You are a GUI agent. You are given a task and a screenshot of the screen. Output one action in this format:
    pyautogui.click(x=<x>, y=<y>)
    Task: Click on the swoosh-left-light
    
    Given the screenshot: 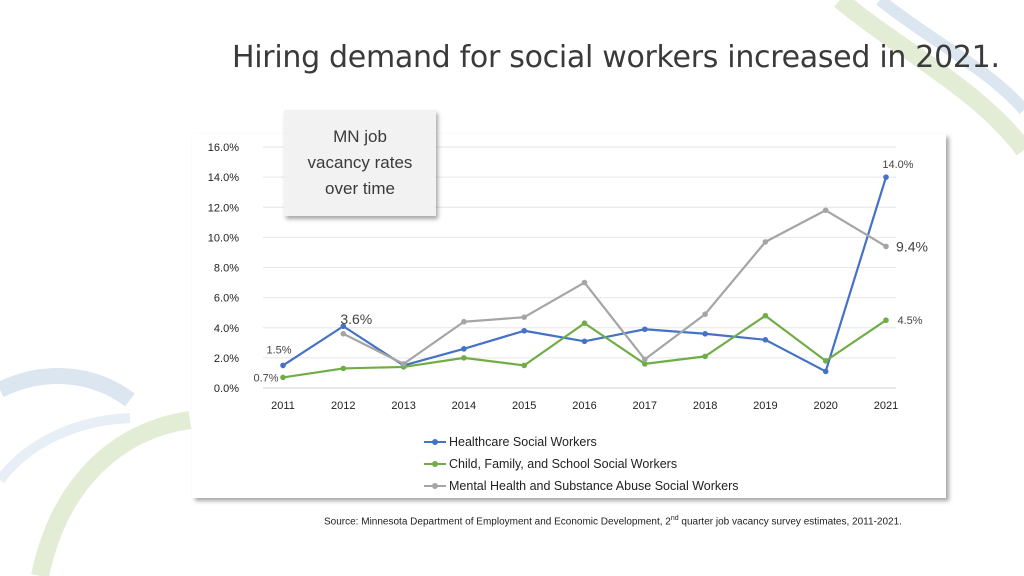 What is the action you would take?
    pyautogui.click(x=65, y=448)
    